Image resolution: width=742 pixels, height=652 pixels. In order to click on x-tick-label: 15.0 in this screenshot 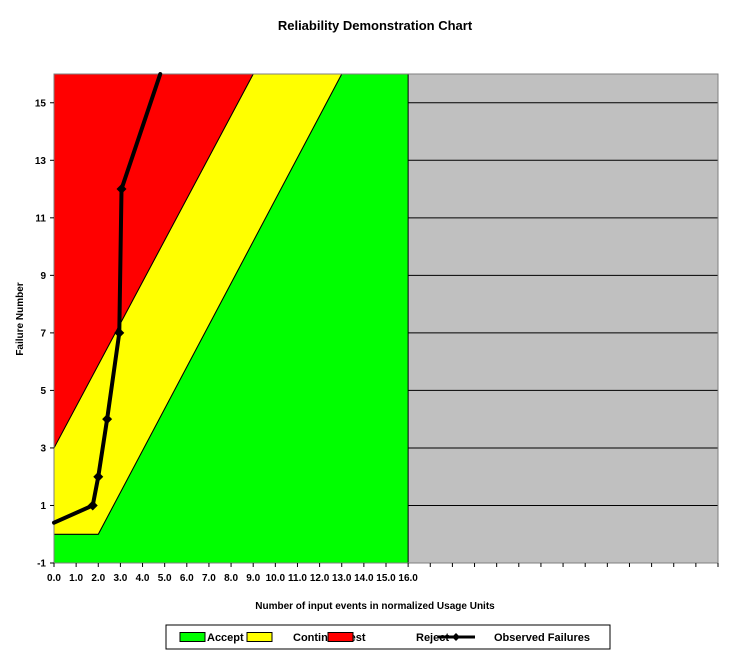, I will do `click(386, 578)`.